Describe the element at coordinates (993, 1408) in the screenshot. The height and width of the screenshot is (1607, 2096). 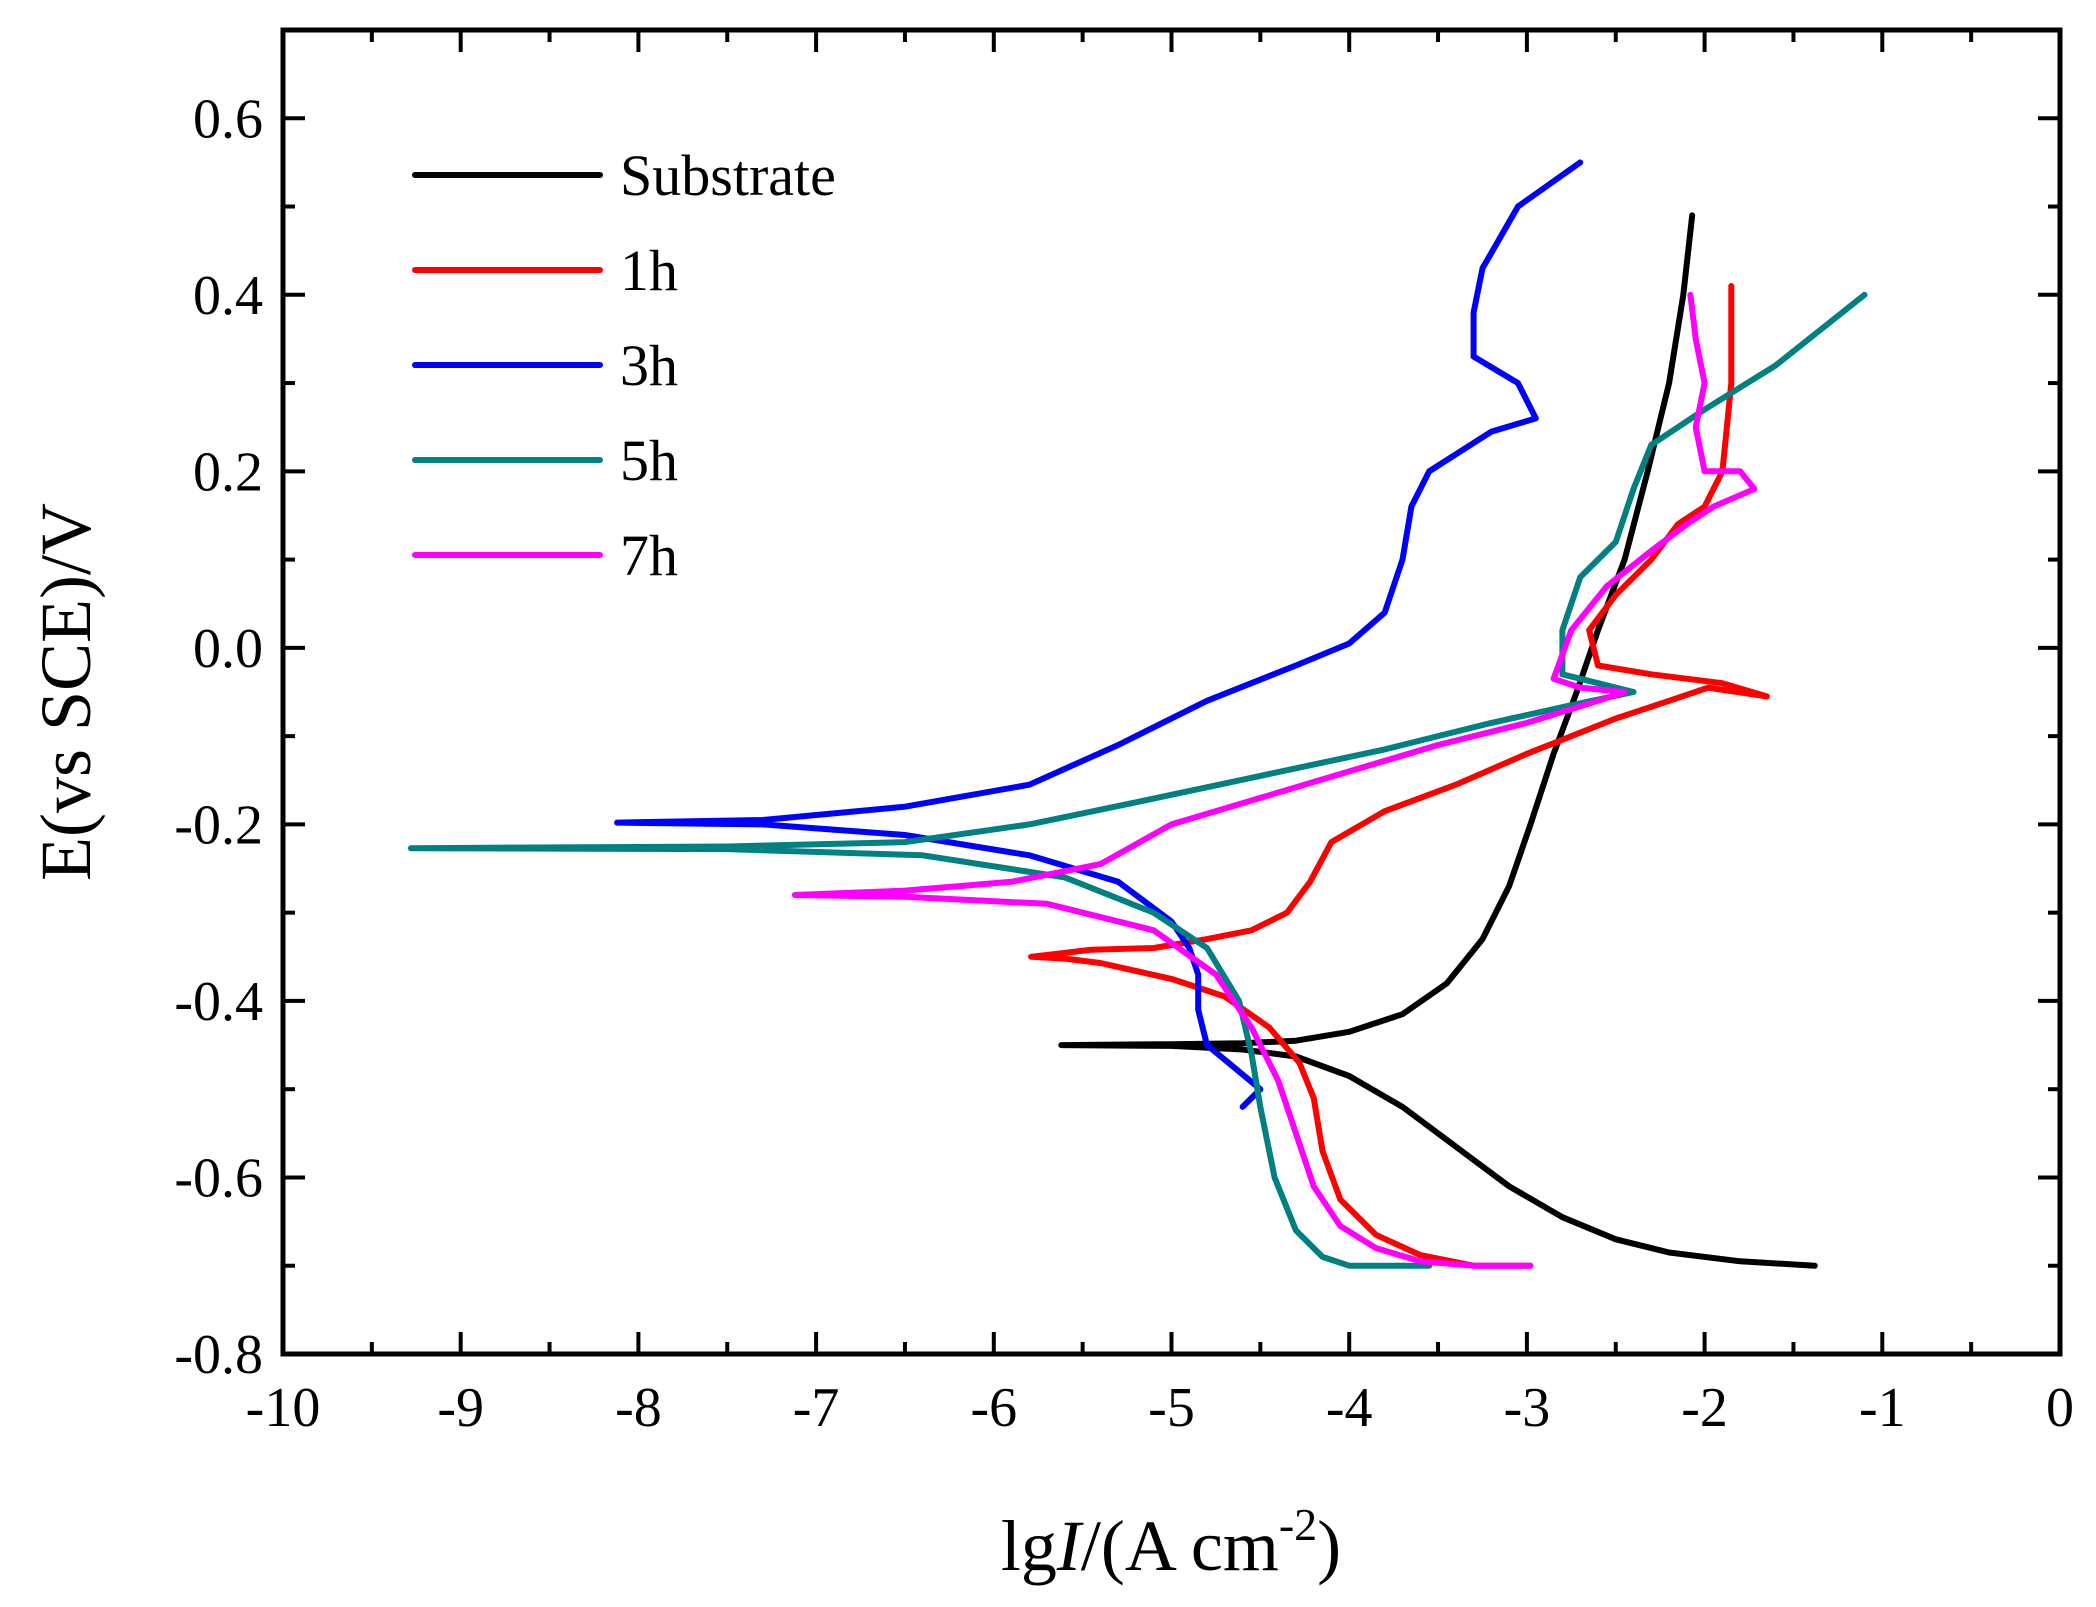
I see `x-tick-label: -6` at that location.